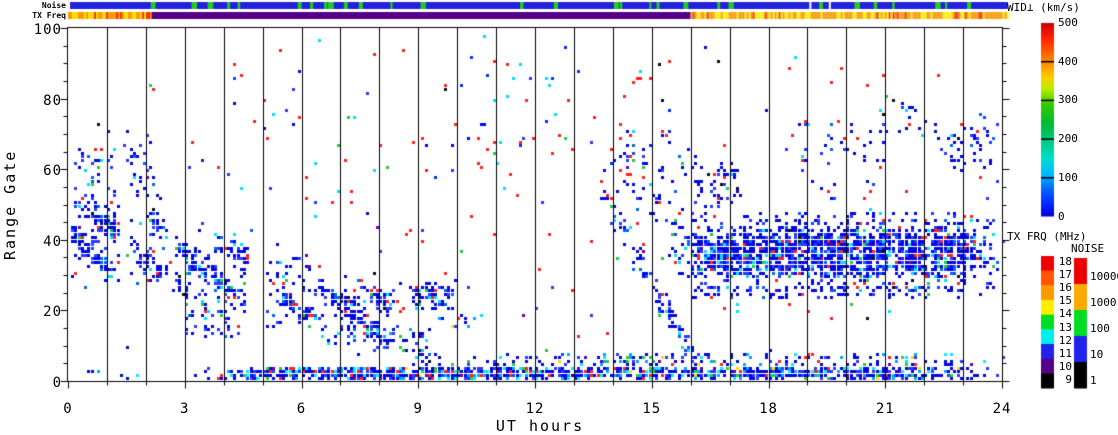 This screenshot has width=1118, height=435. I want to click on noise-colorbar-title: NOISE, so click(1088, 248).